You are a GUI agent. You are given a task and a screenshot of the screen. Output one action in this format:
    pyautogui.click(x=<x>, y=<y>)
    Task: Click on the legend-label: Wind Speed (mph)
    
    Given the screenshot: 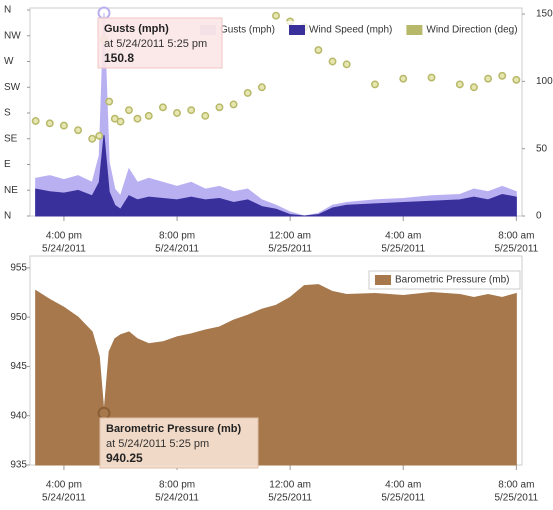 What is the action you would take?
    pyautogui.click(x=350, y=30)
    